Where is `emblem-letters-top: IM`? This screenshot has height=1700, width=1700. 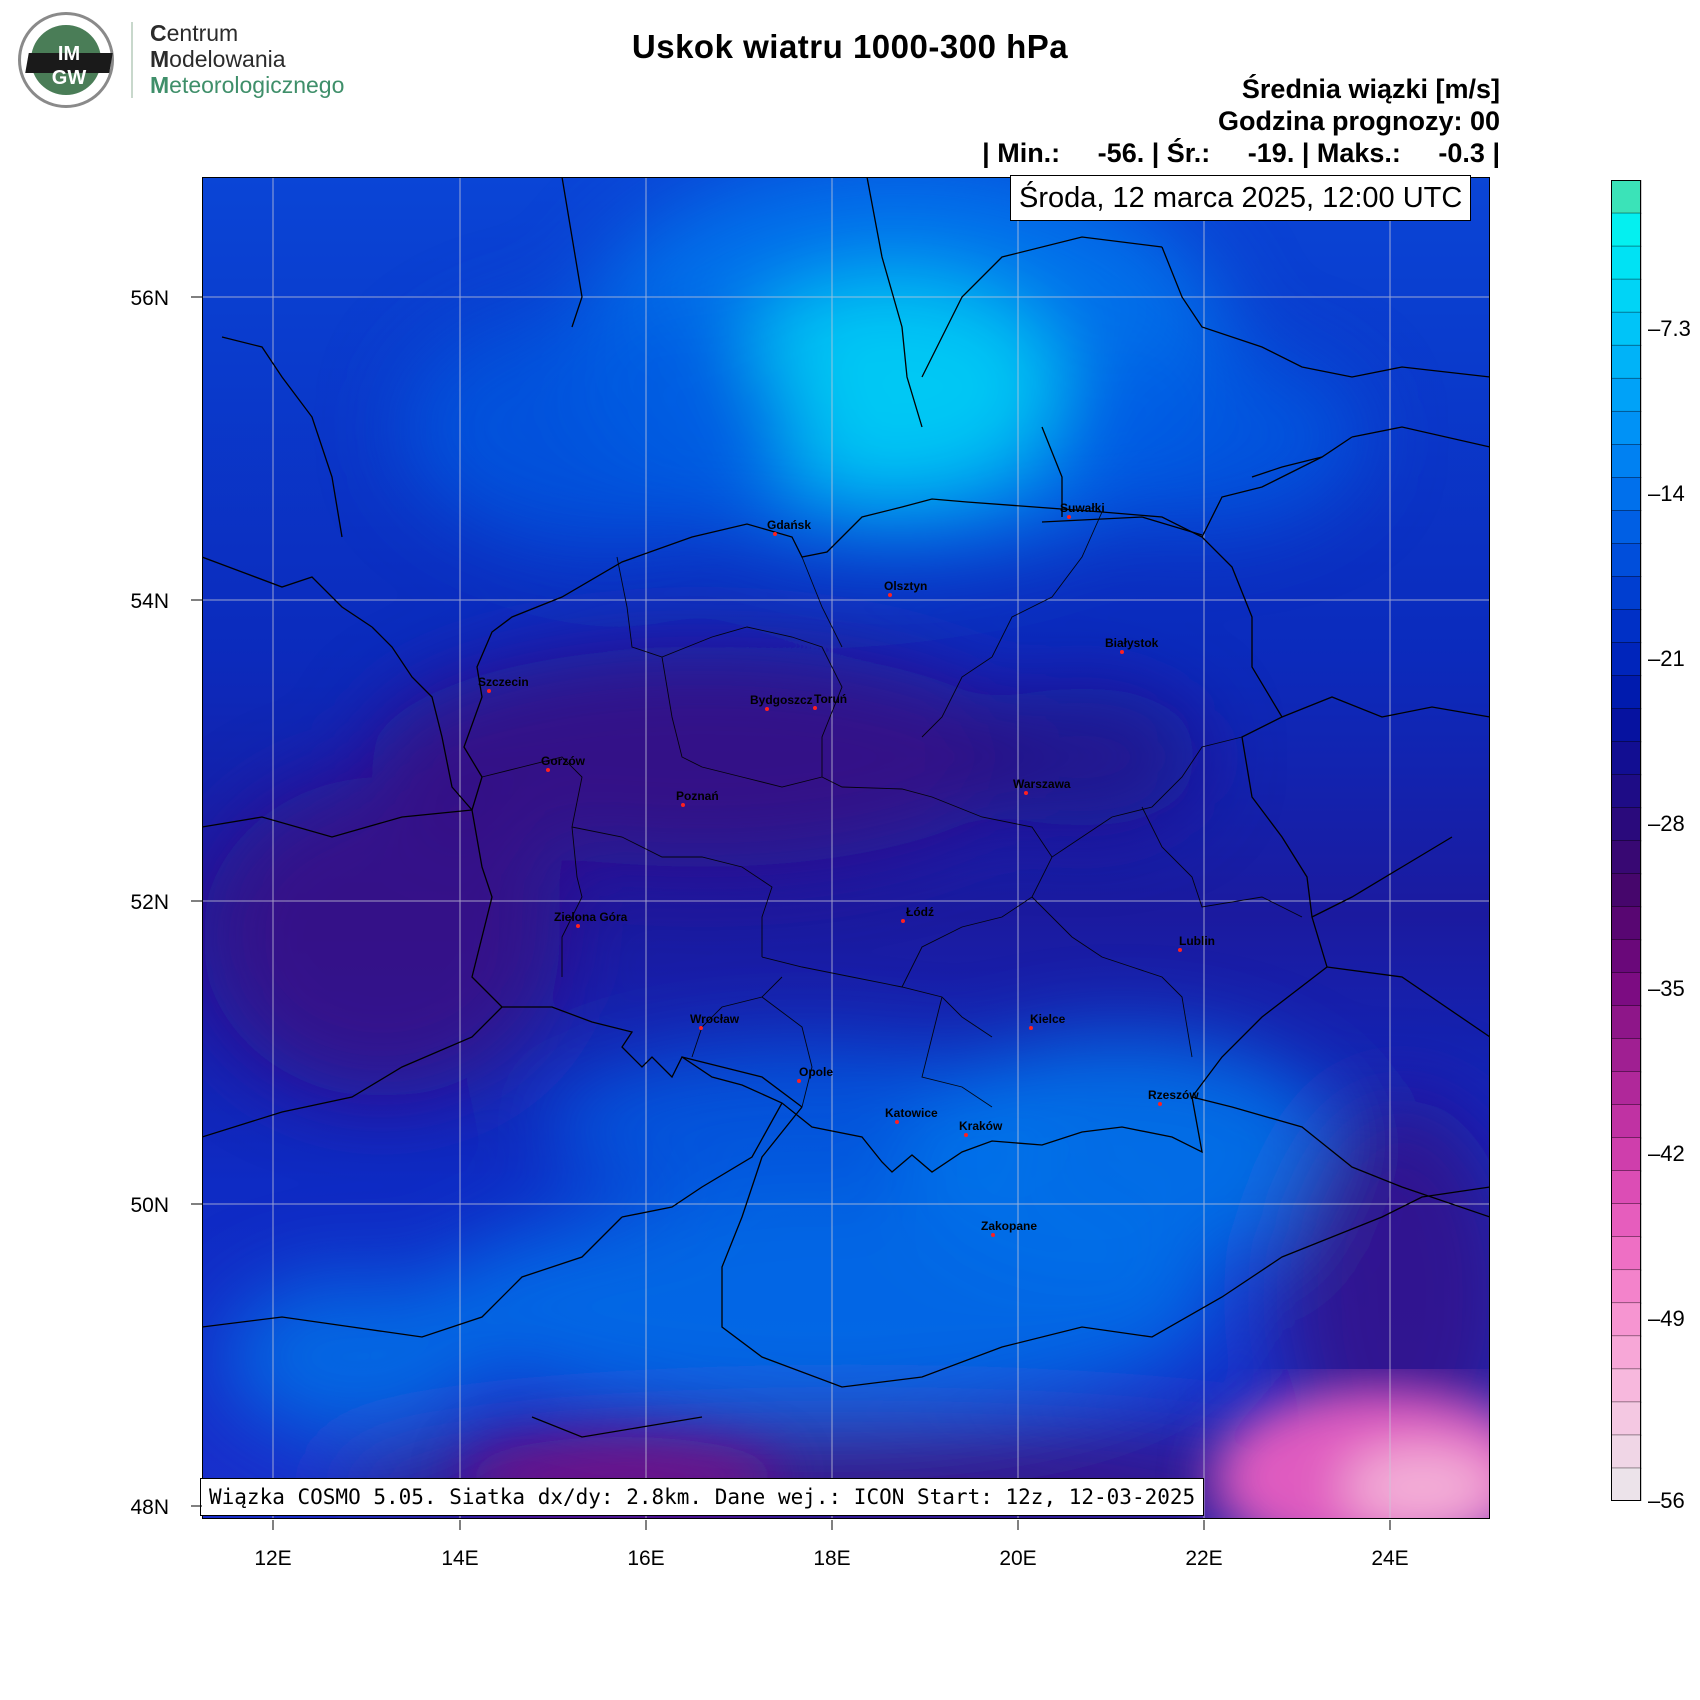 emblem-letters-top: IM is located at coordinates (69, 54).